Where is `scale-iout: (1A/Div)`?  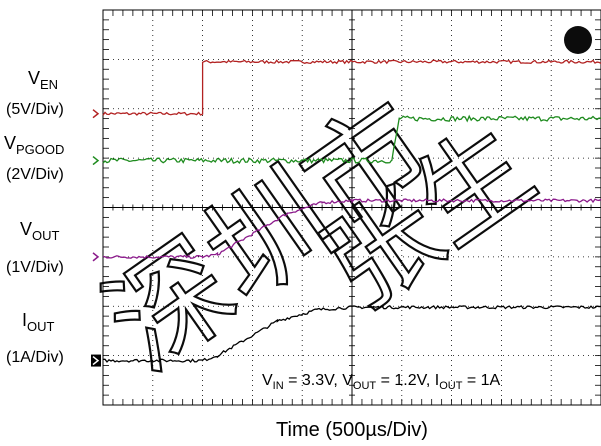
scale-iout: (1A/Div) is located at coordinates (35, 357).